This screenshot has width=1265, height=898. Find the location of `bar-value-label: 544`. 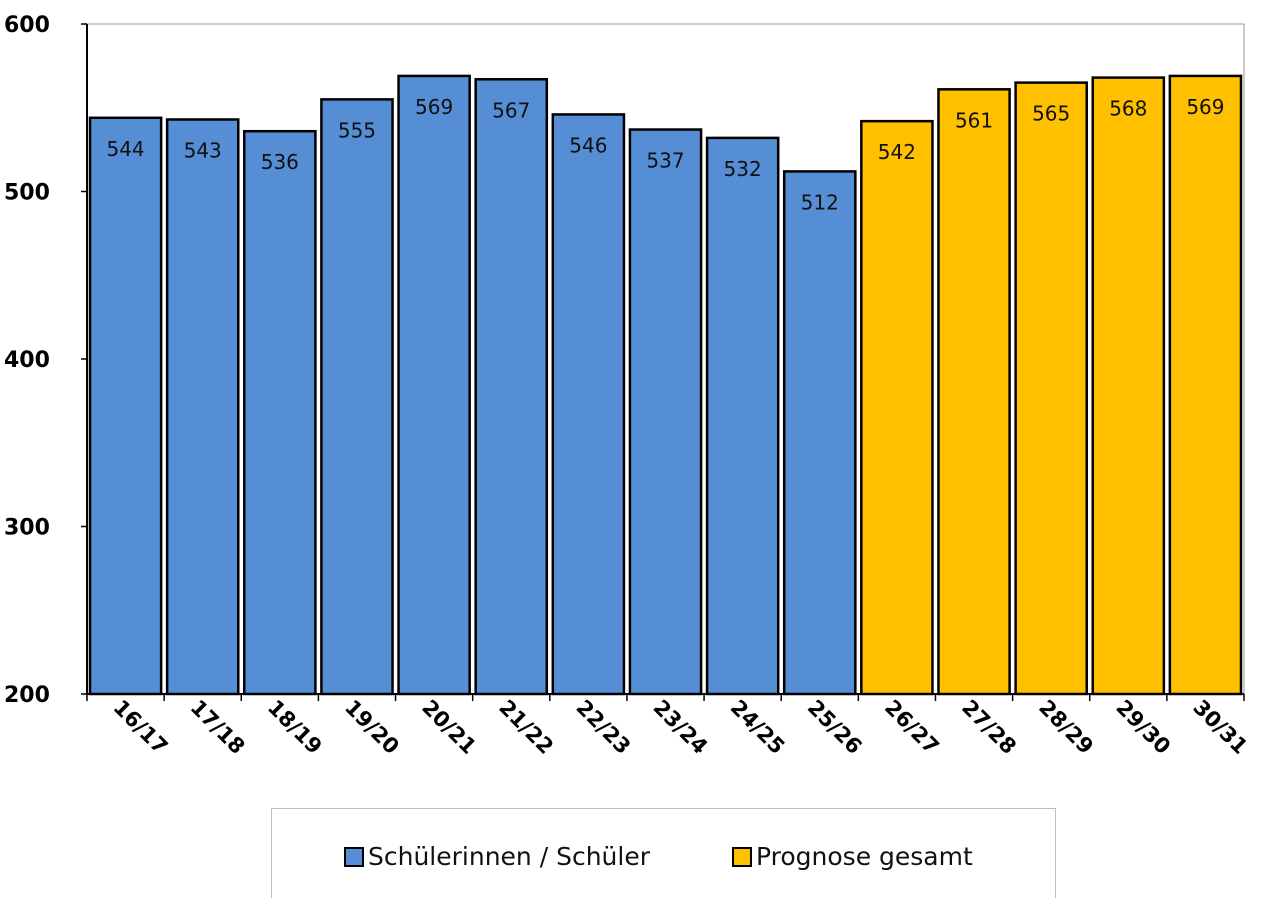

bar-value-label: 544 is located at coordinates (125, 149).